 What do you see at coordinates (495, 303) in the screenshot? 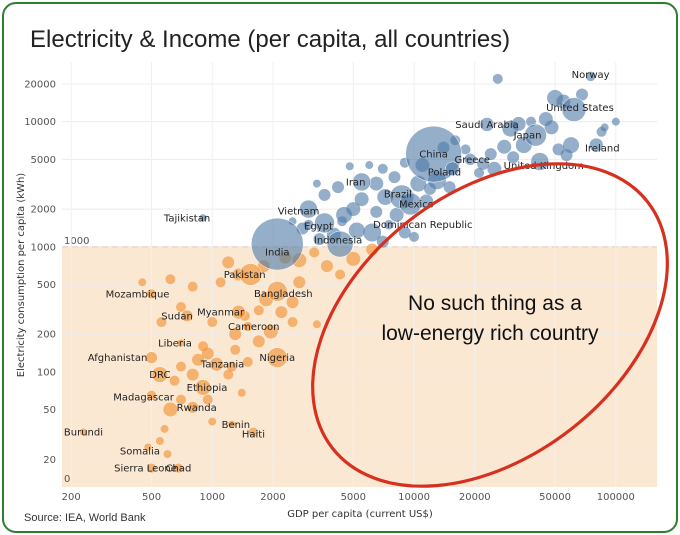
I see `annotation-line-1: No such thing as a` at bounding box center [495, 303].